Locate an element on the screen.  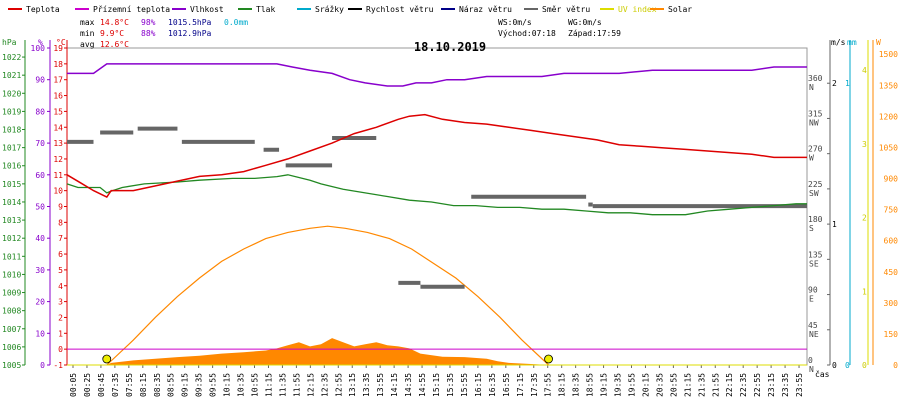
wind-speed-info: WS:0m/s is located at coordinates (515, 22).